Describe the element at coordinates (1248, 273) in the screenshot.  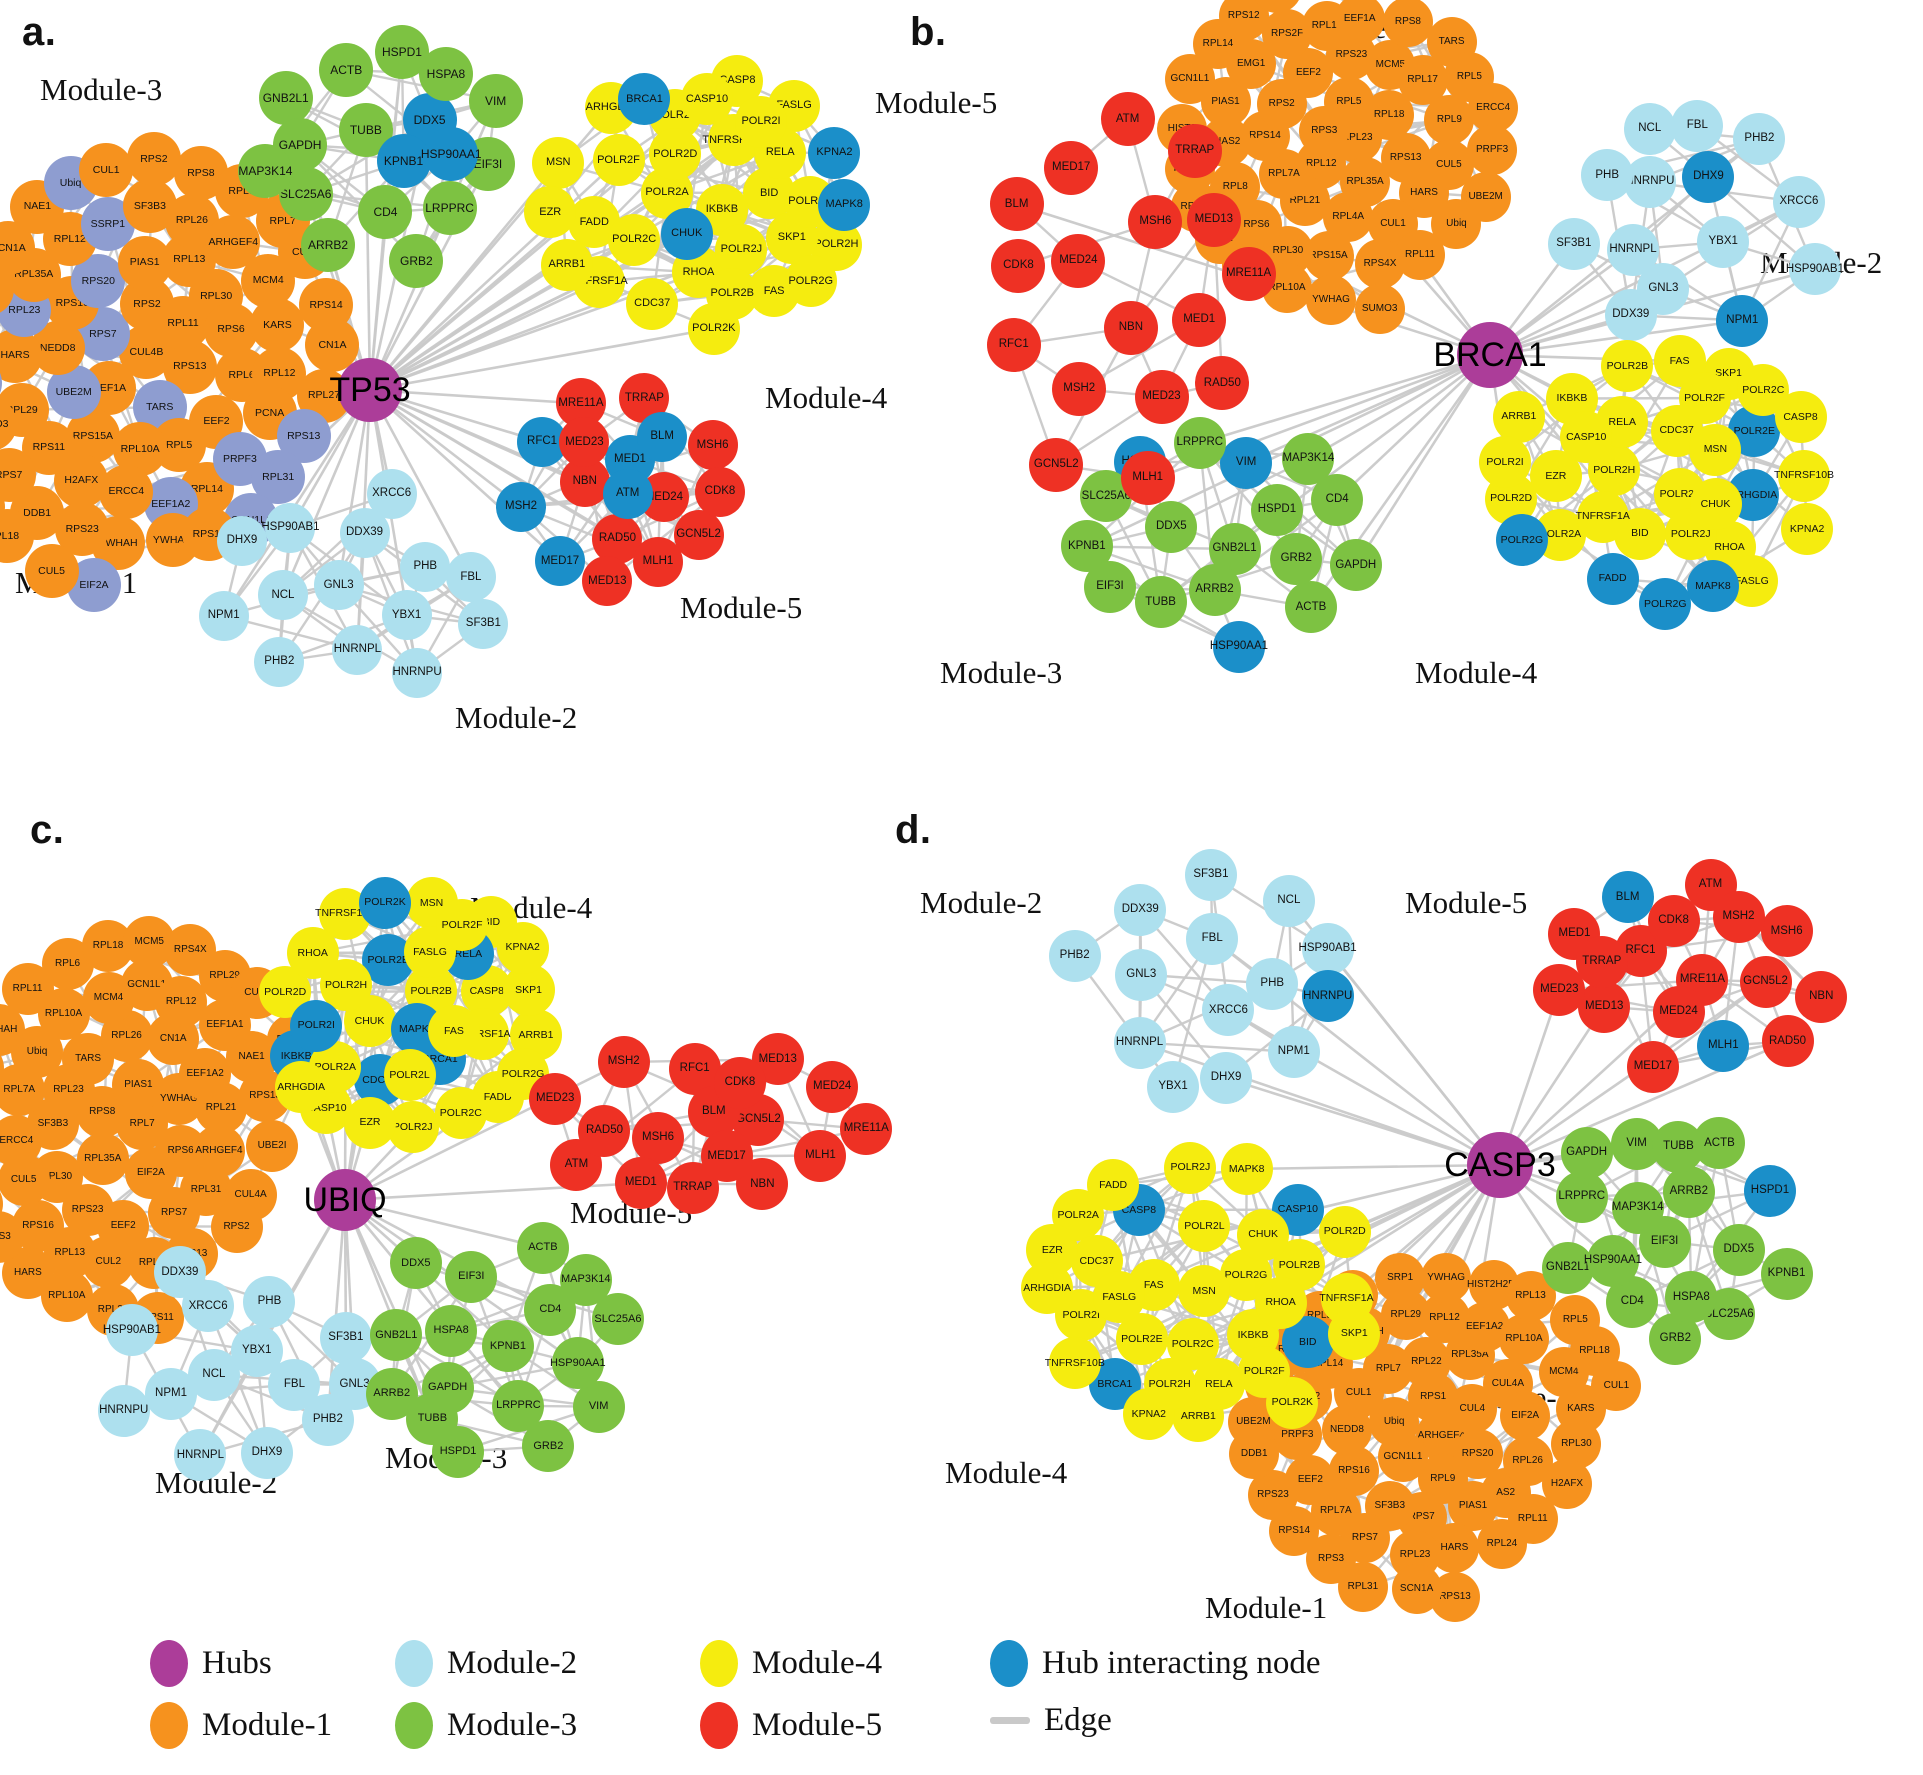
I see `network-node: MRE11A` at that location.